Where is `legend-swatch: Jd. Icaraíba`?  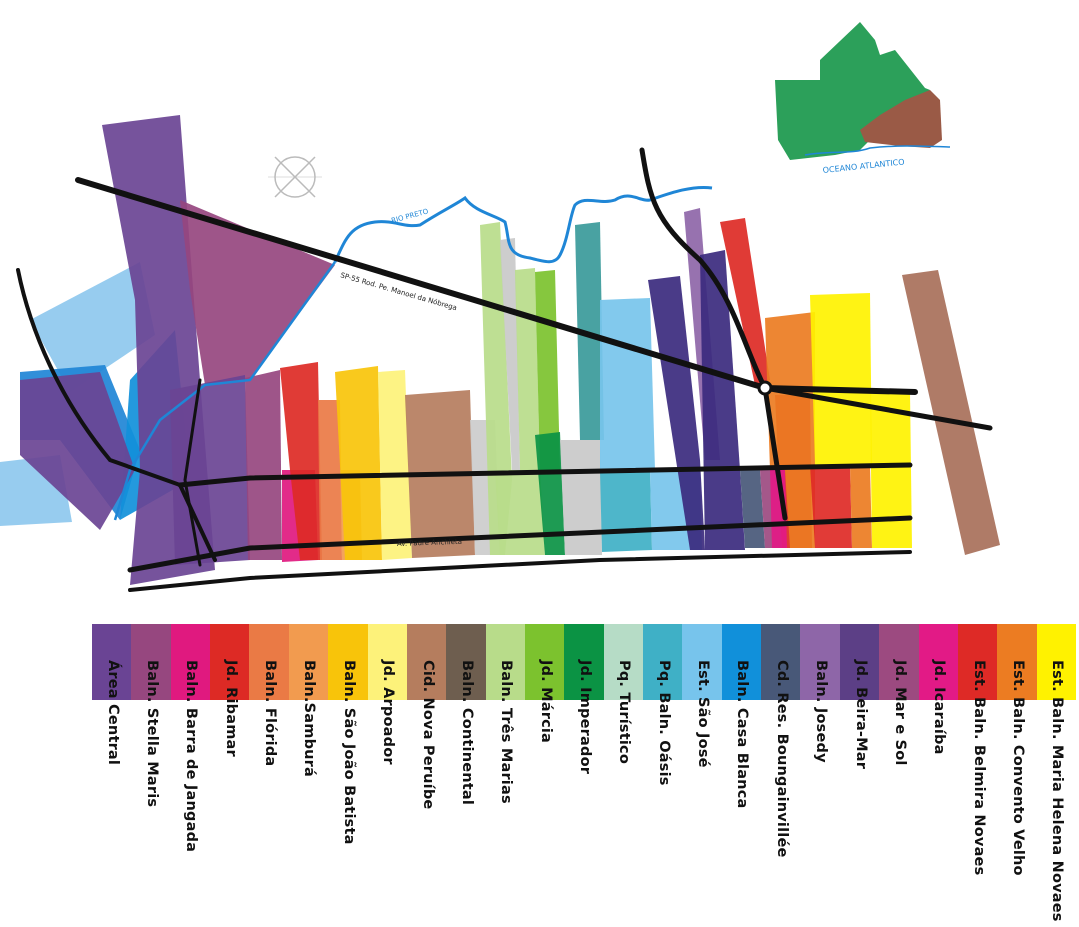
legend-swatch: Jd. Icaraíba is located at coordinates (938, 689).